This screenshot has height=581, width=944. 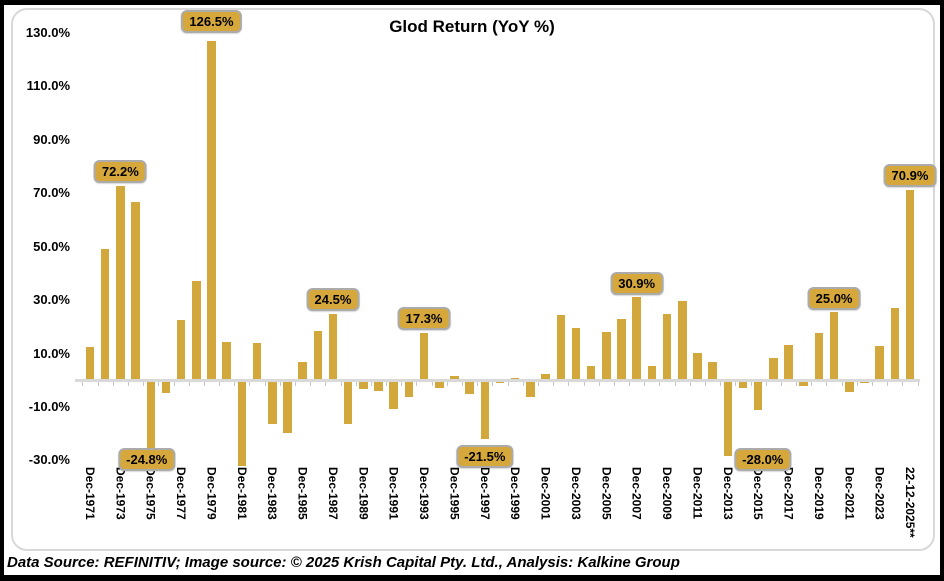 I want to click on bar-Dec-2001, so click(x=545, y=376).